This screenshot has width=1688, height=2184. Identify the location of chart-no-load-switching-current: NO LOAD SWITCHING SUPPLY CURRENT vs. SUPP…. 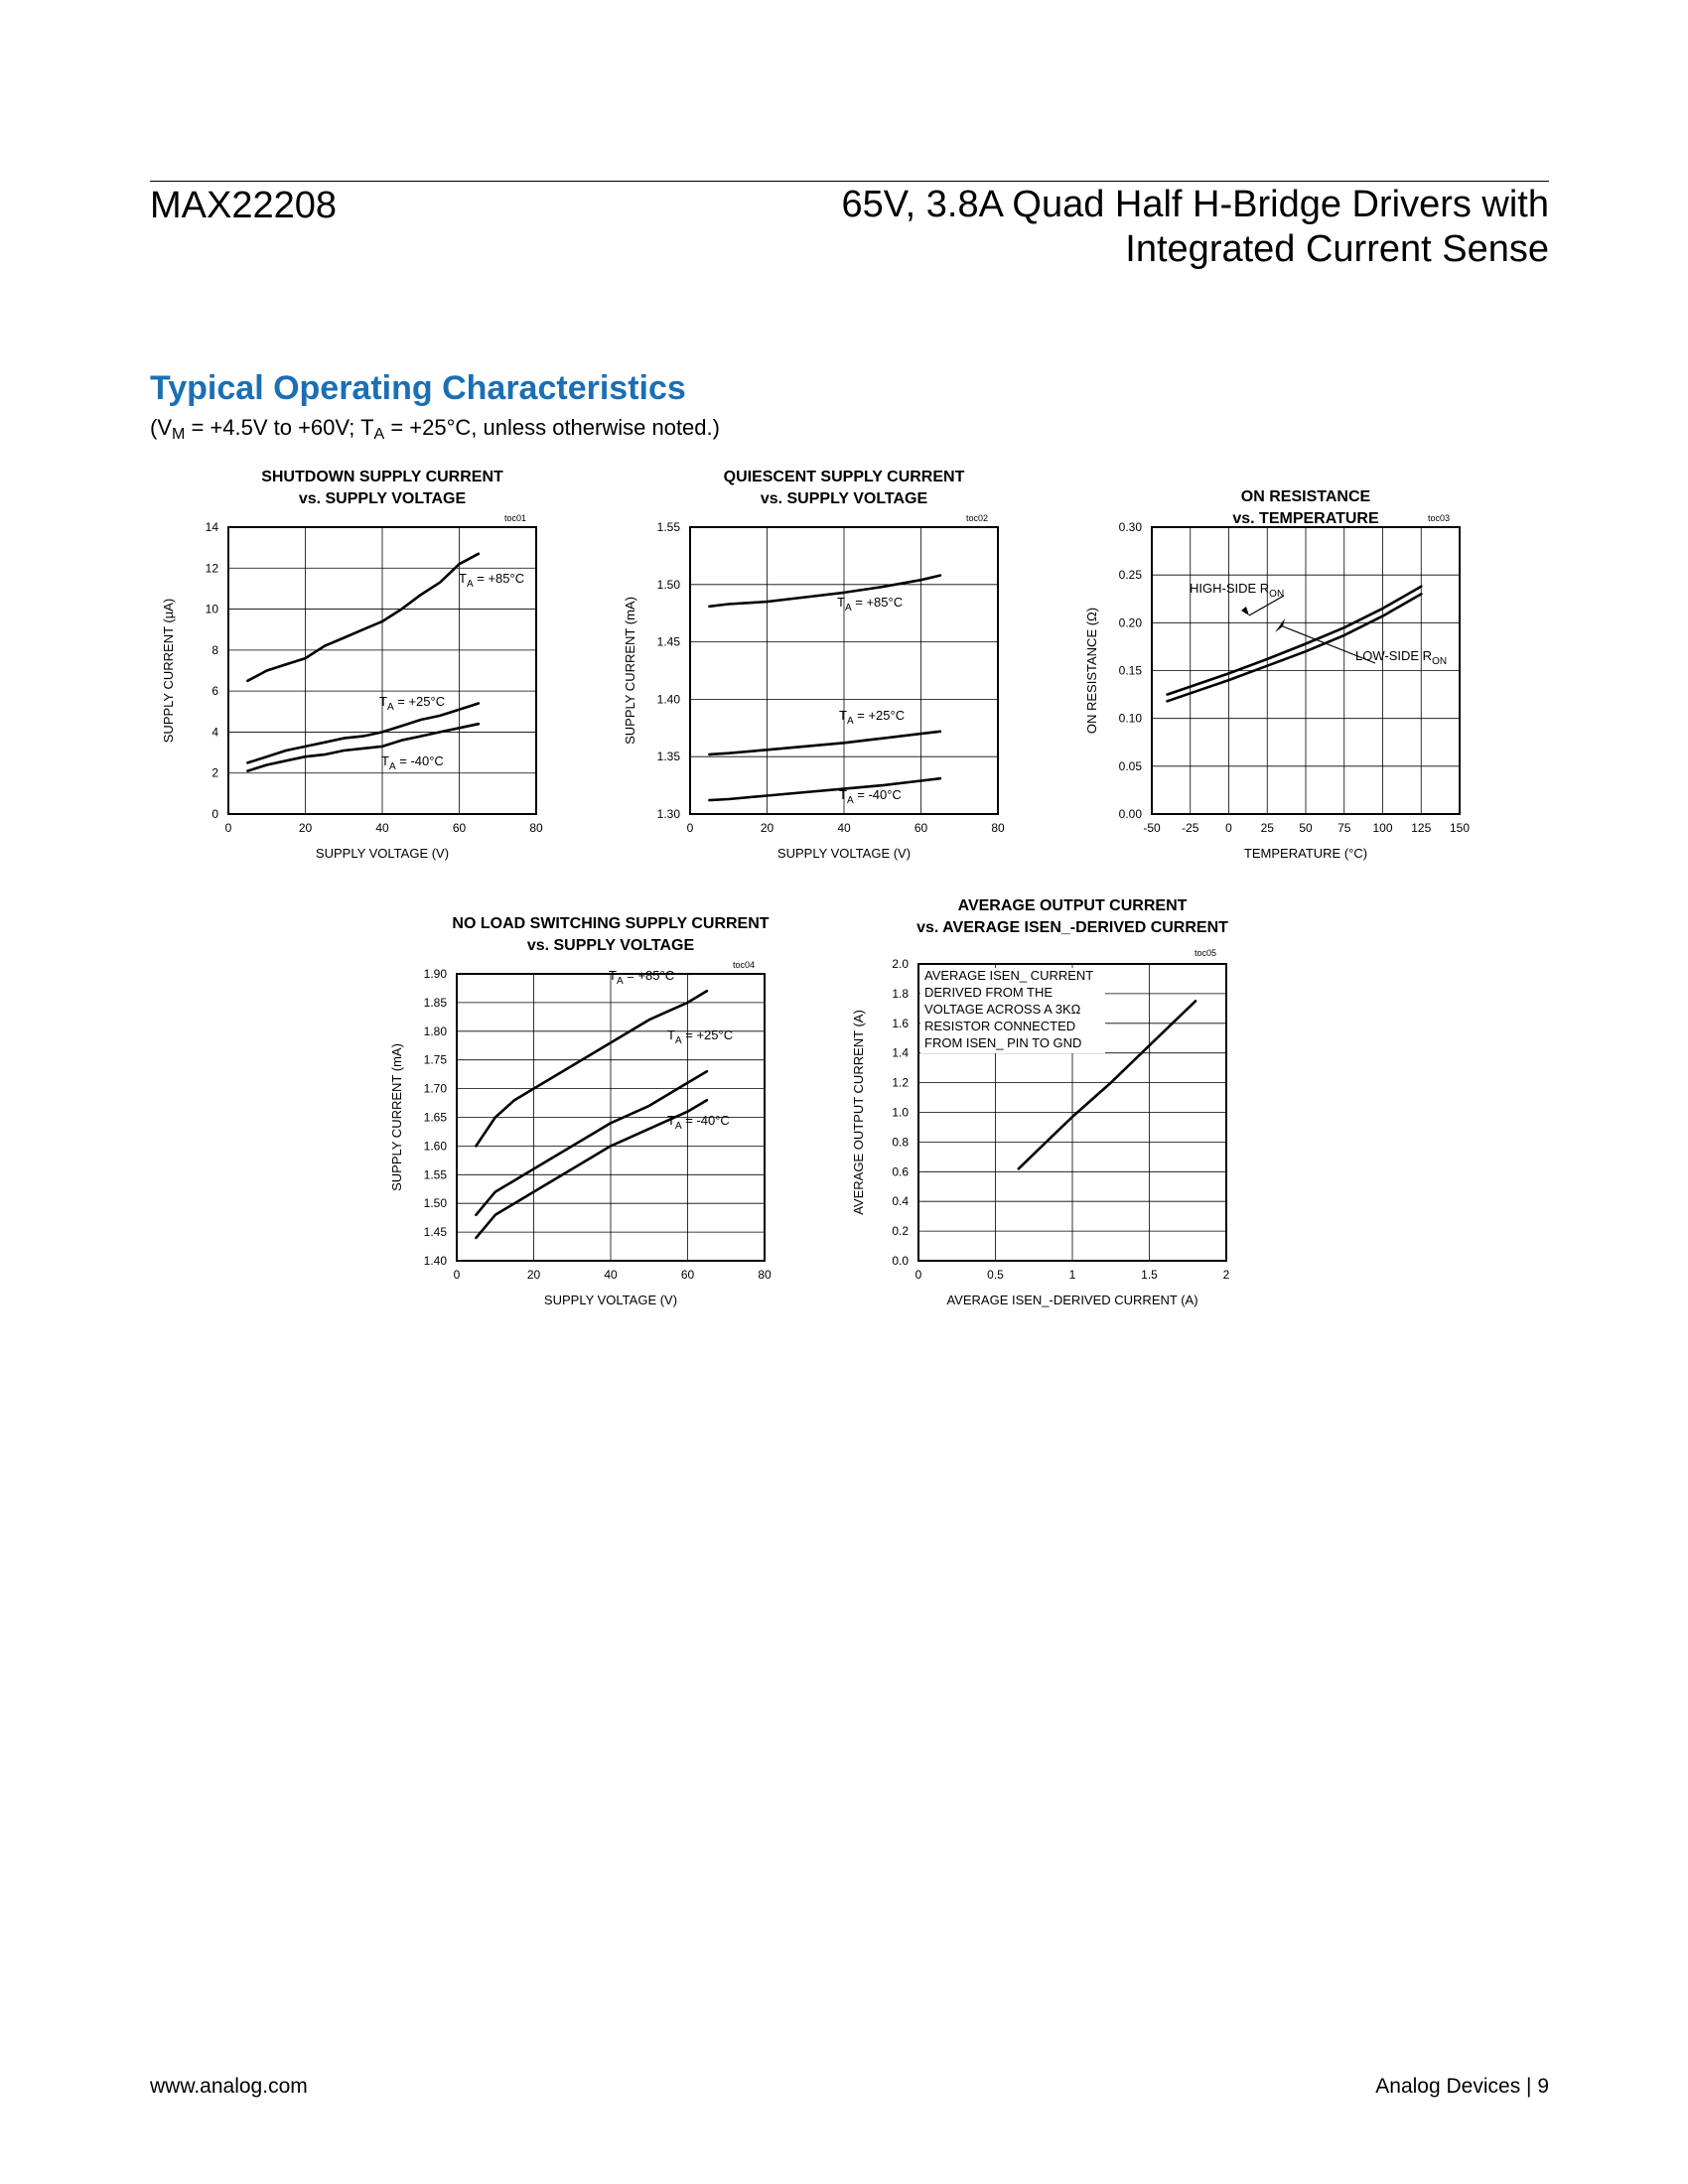
(580, 1111).